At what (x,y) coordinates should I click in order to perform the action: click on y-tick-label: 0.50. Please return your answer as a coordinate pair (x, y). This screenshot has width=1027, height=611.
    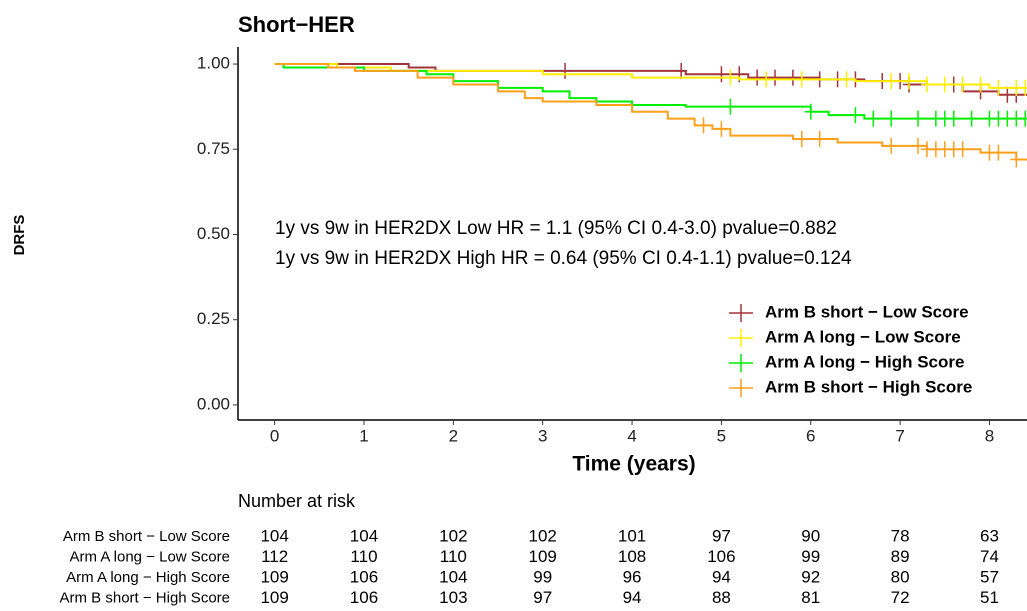
    Looking at the image, I should click on (213, 233).